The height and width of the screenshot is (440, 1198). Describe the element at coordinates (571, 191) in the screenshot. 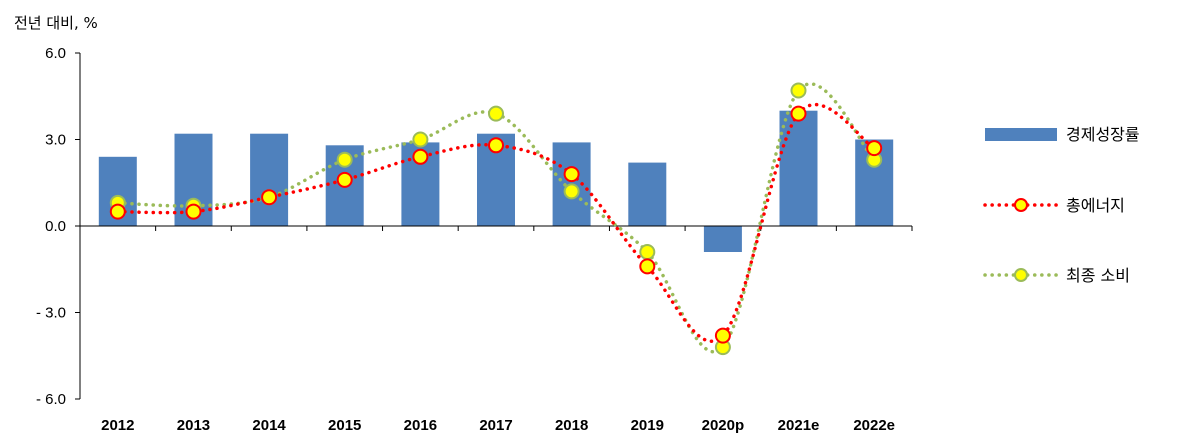

I see `marker-final-consumption-2018` at that location.